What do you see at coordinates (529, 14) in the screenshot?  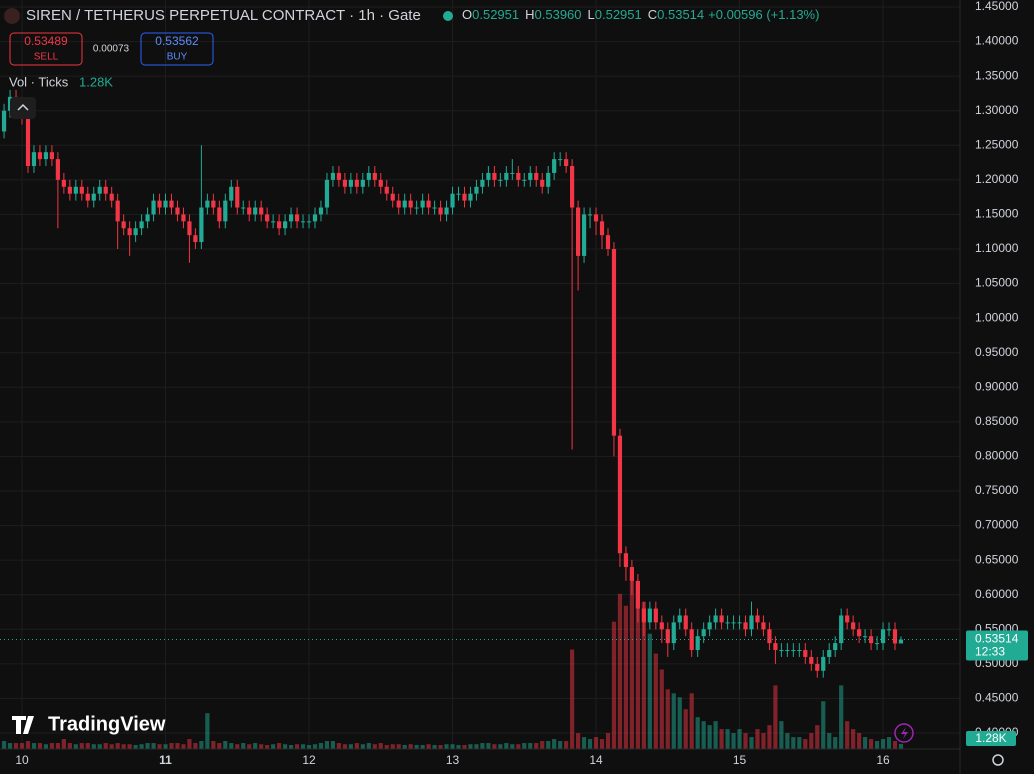 I see `ohlc-key: H` at bounding box center [529, 14].